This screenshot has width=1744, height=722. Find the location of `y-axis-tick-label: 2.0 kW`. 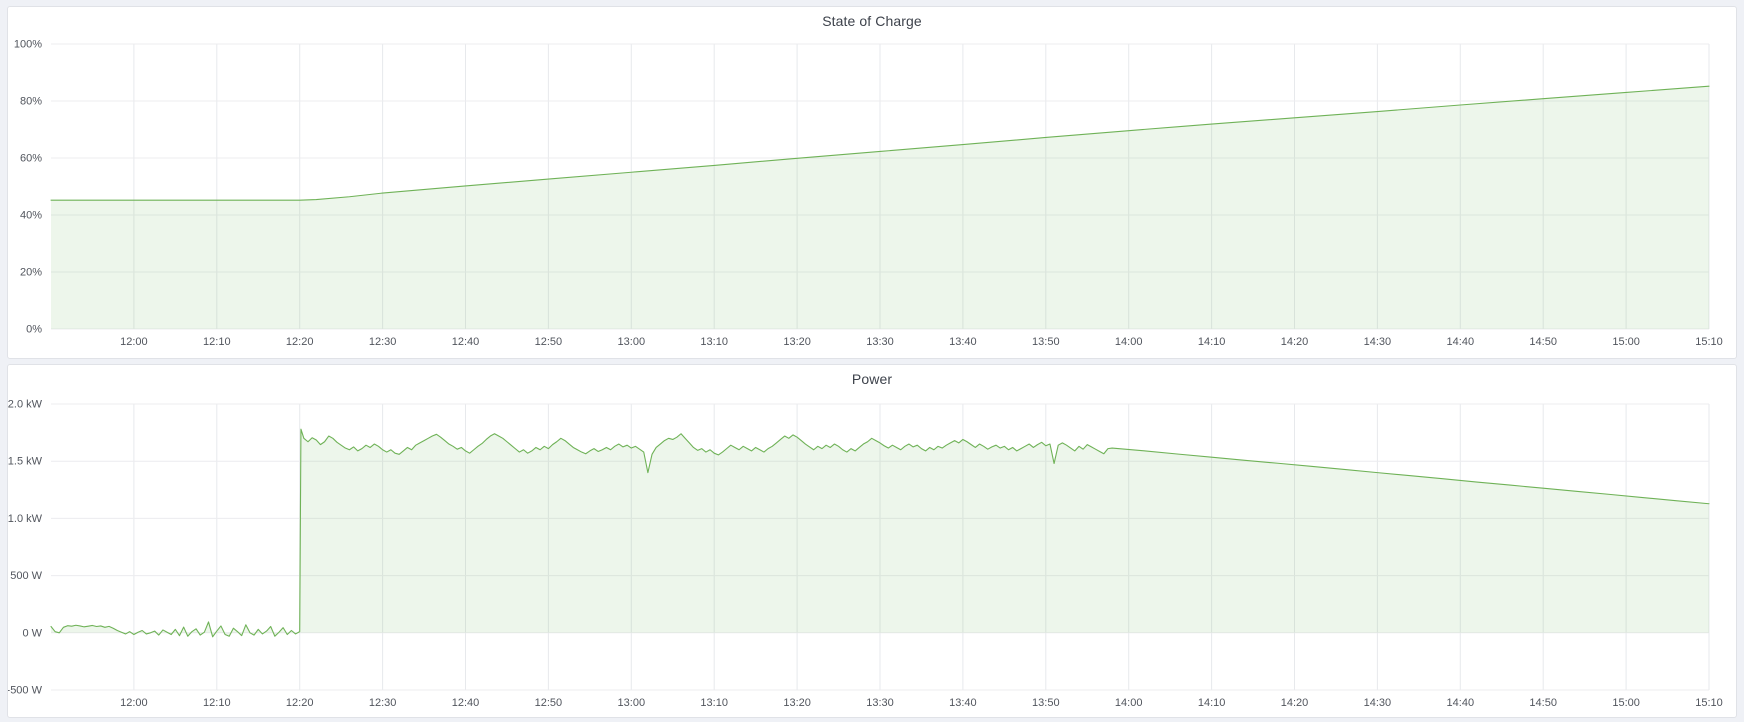

y-axis-tick-label: 2.0 kW is located at coordinates (25, 405).